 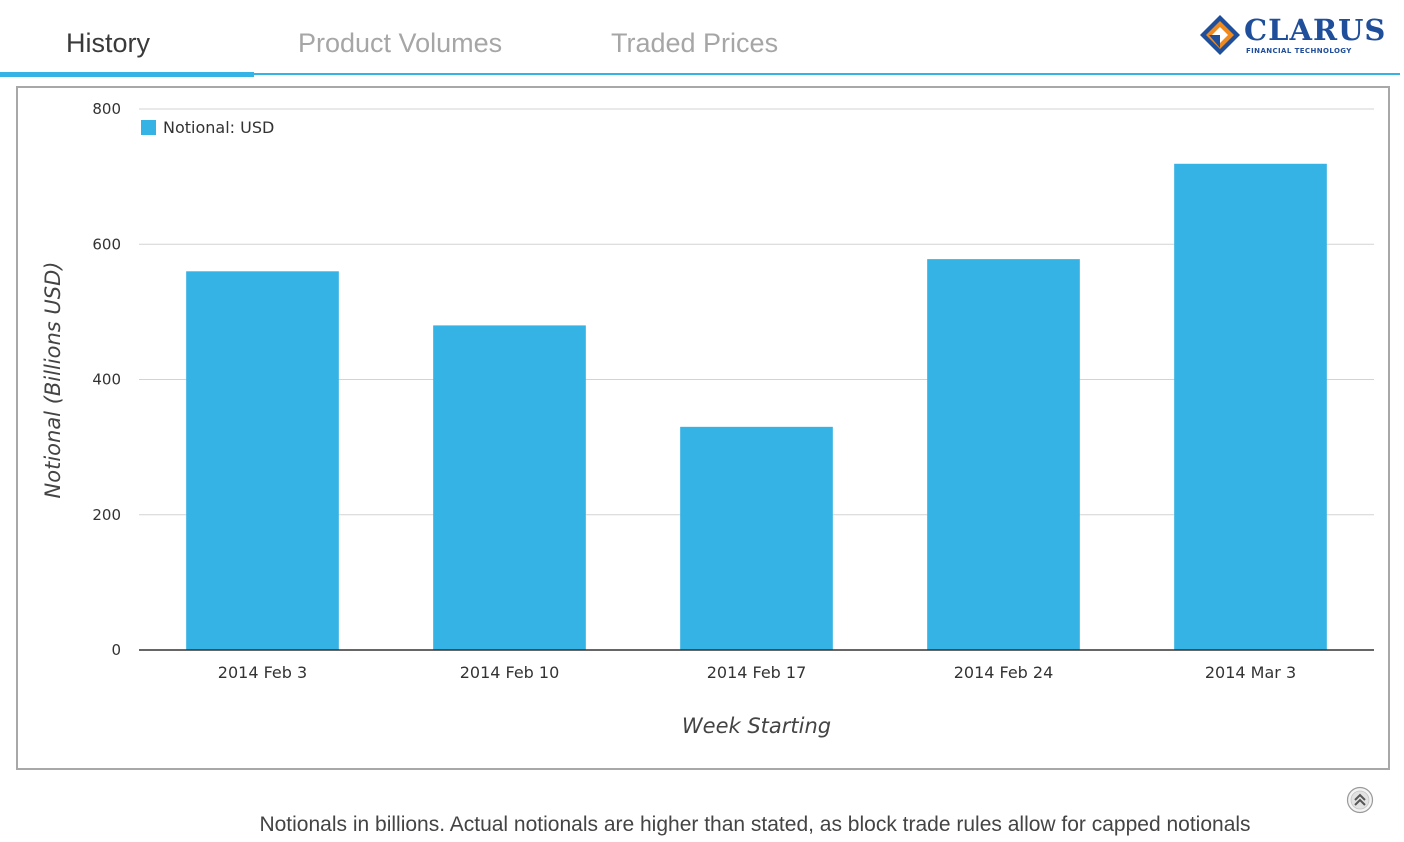 What do you see at coordinates (695, 43) in the screenshot?
I see `tab-traded-prices: Traded Prices` at bounding box center [695, 43].